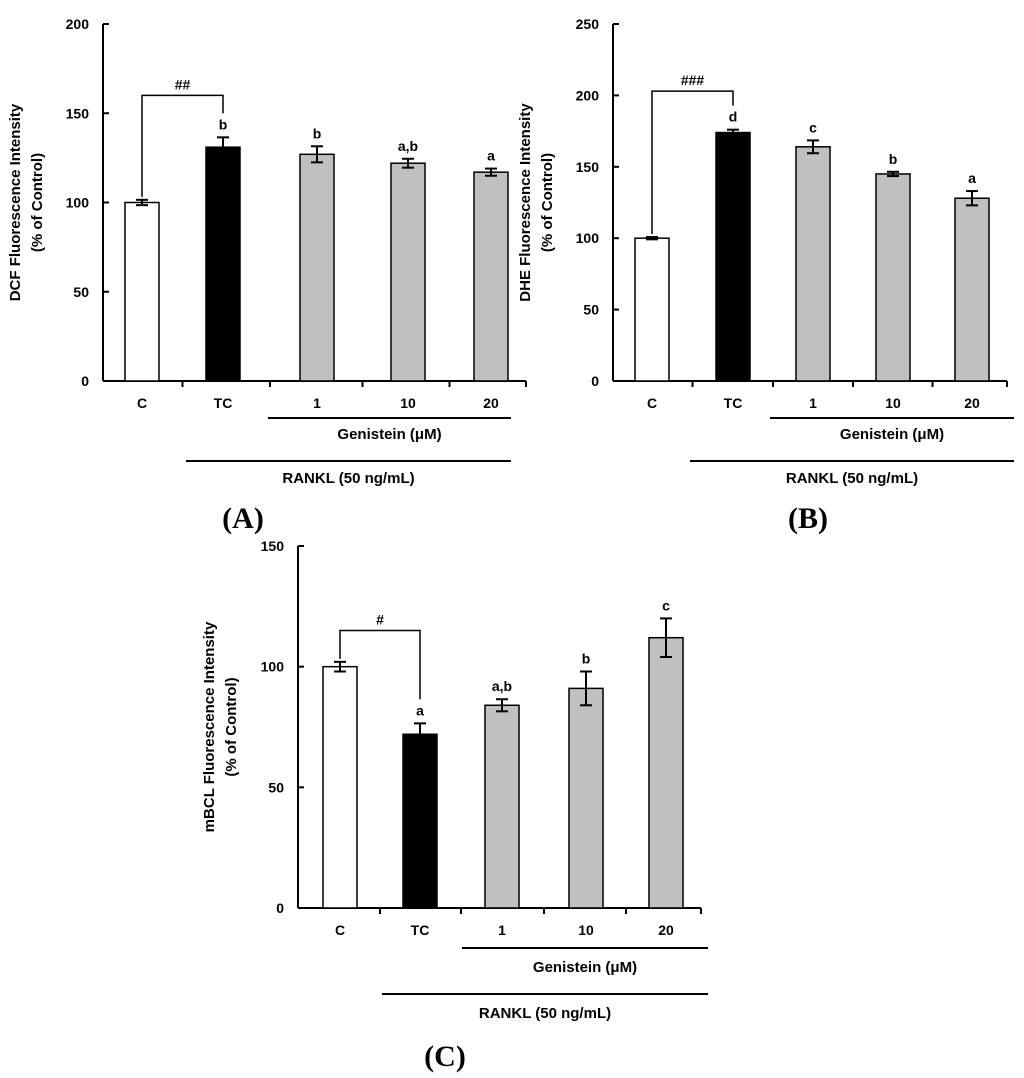  Describe the element at coordinates (588, 24) in the screenshot. I see `y-tick-label: 250` at that location.